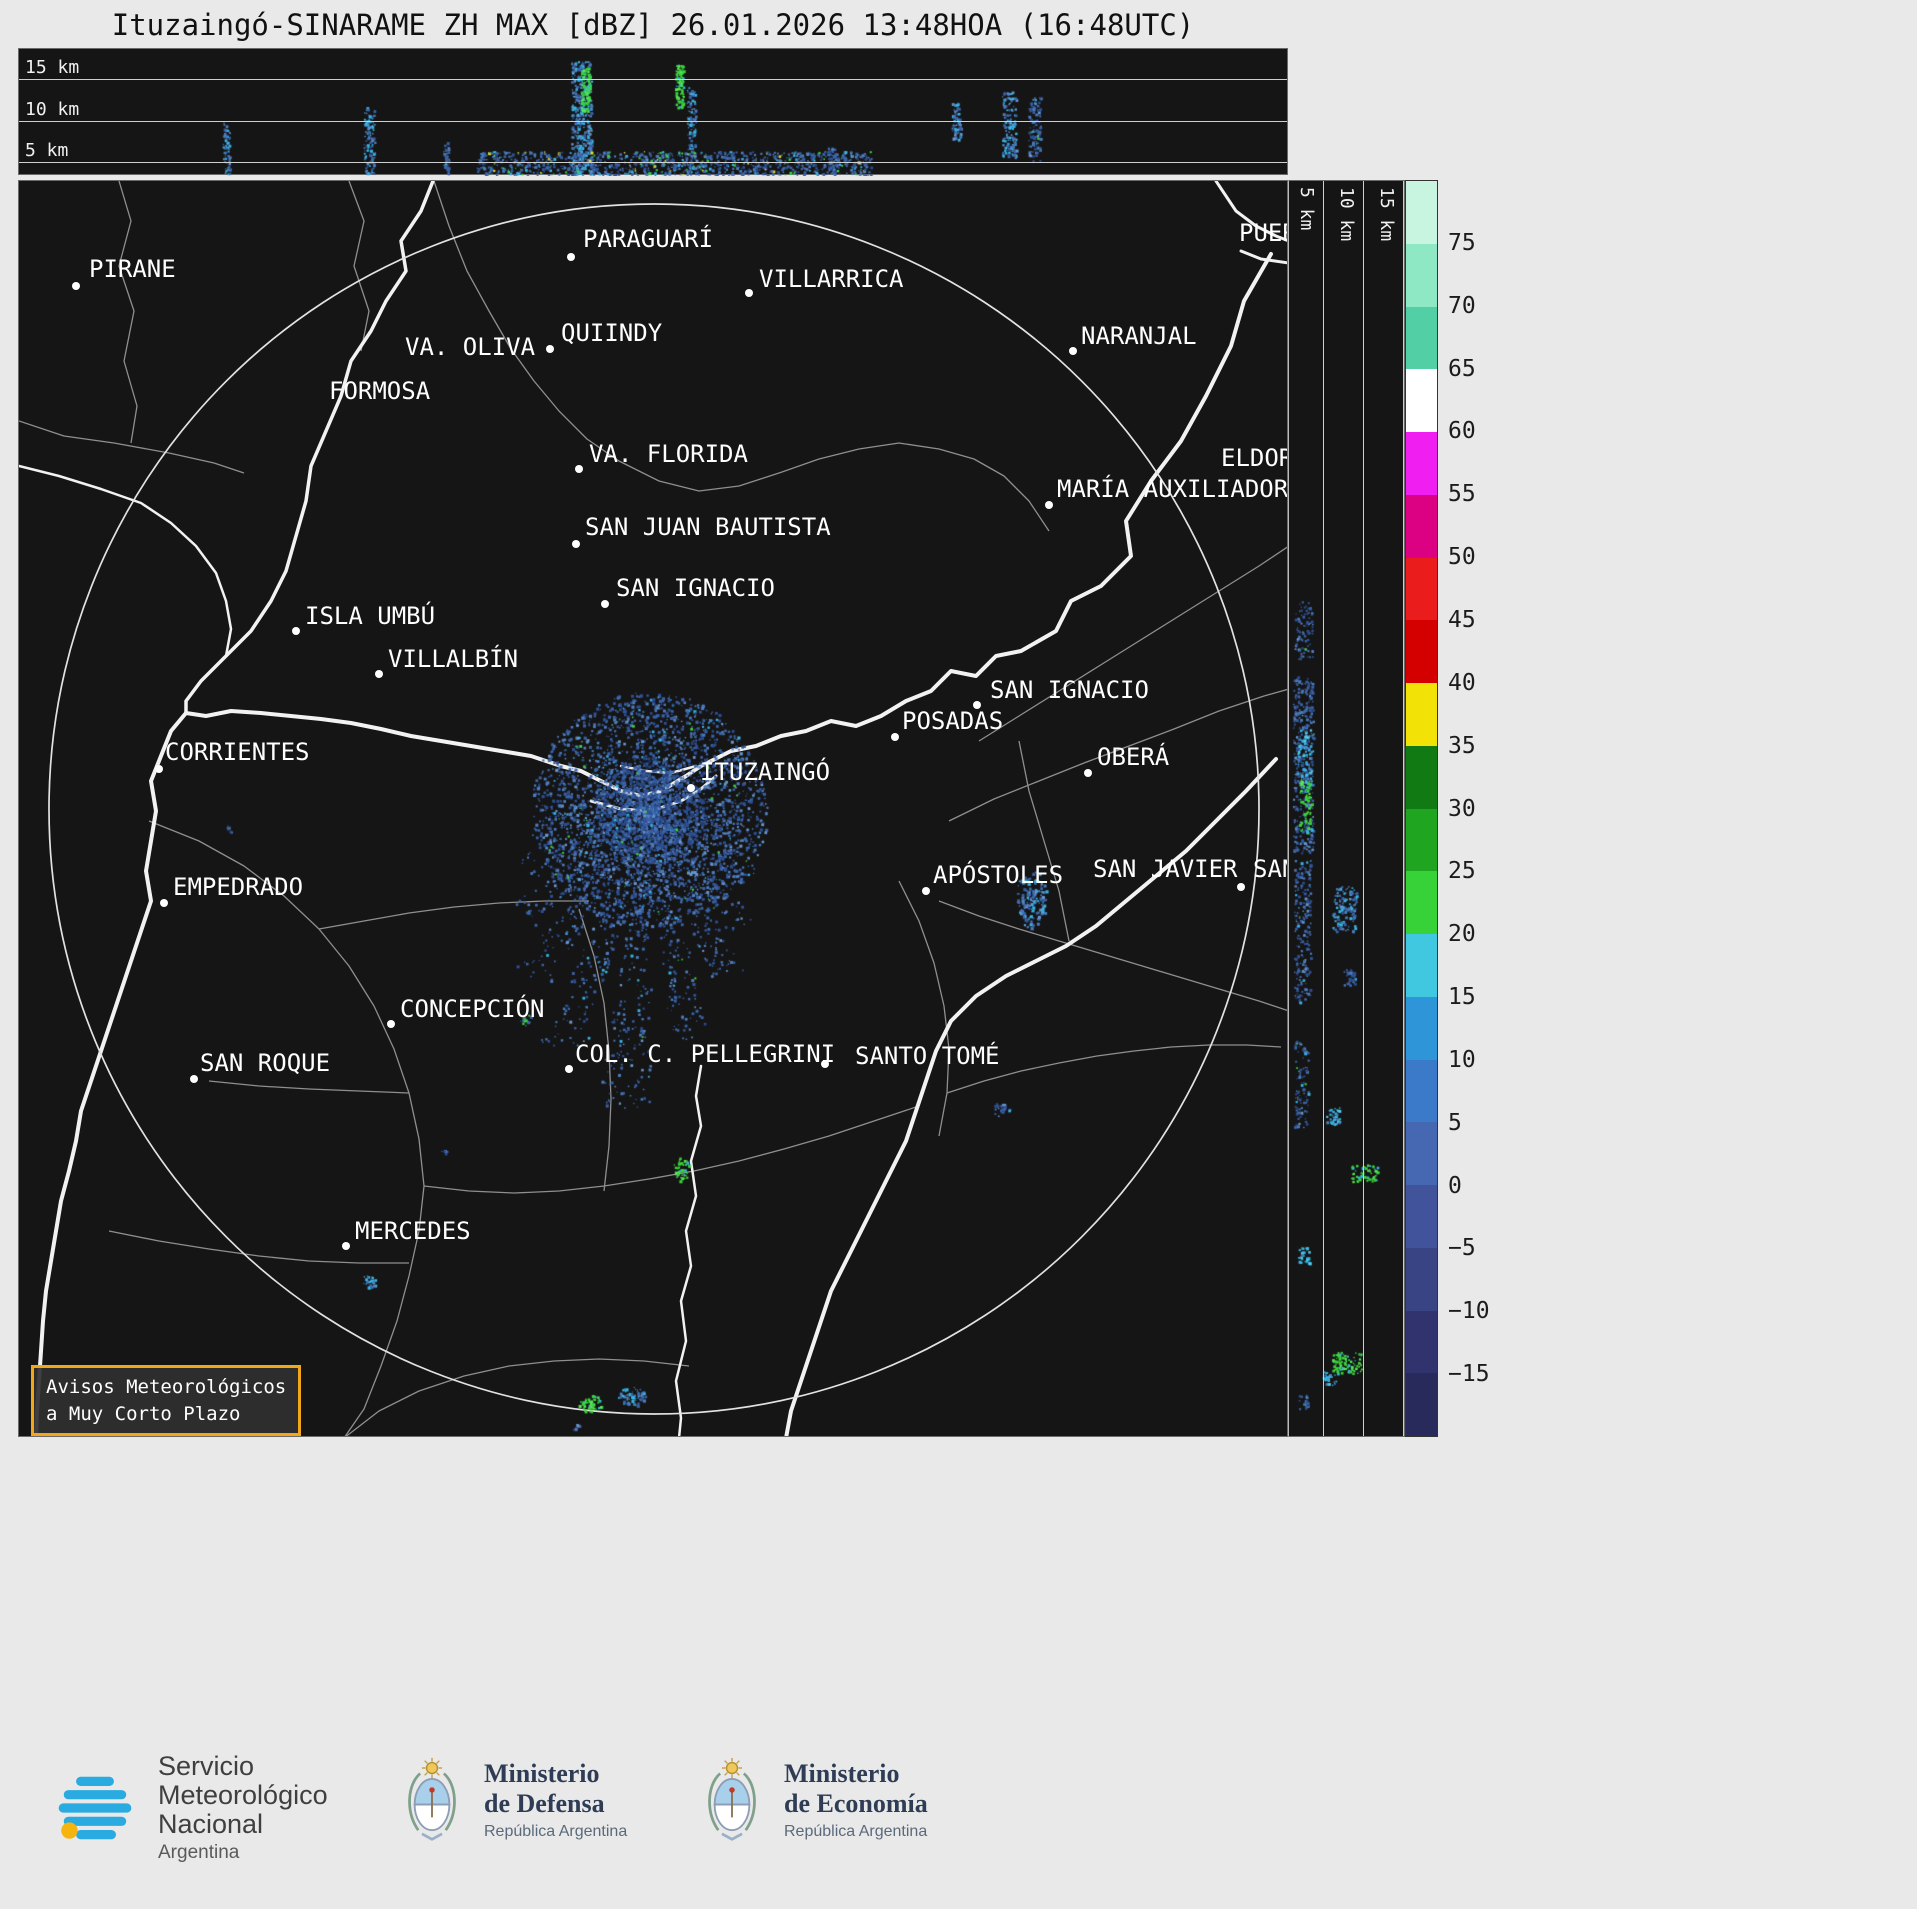 Image resolution: width=1917 pixels, height=1909 pixels. What do you see at coordinates (1462, 997) in the screenshot?
I see `colorbar-tick-label: 15` at bounding box center [1462, 997].